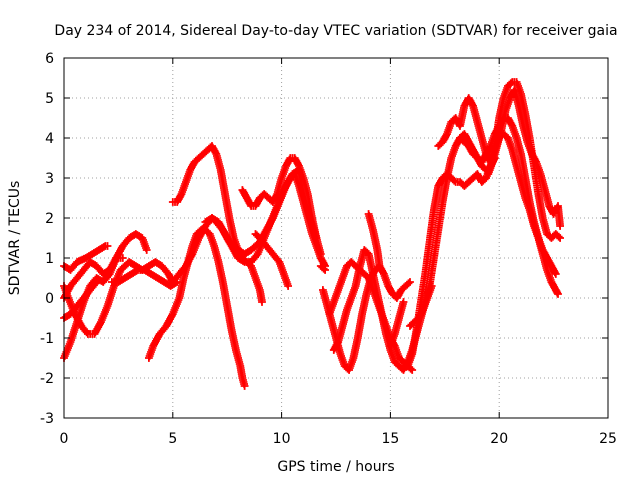 Image resolution: width=640 pixels, height=480 pixels. I want to click on y-tick-label: 6, so click(49, 59).